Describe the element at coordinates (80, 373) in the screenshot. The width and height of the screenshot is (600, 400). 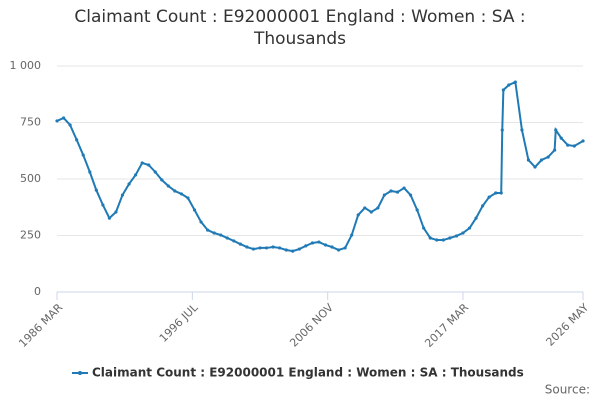
I see `legend-marker` at that location.